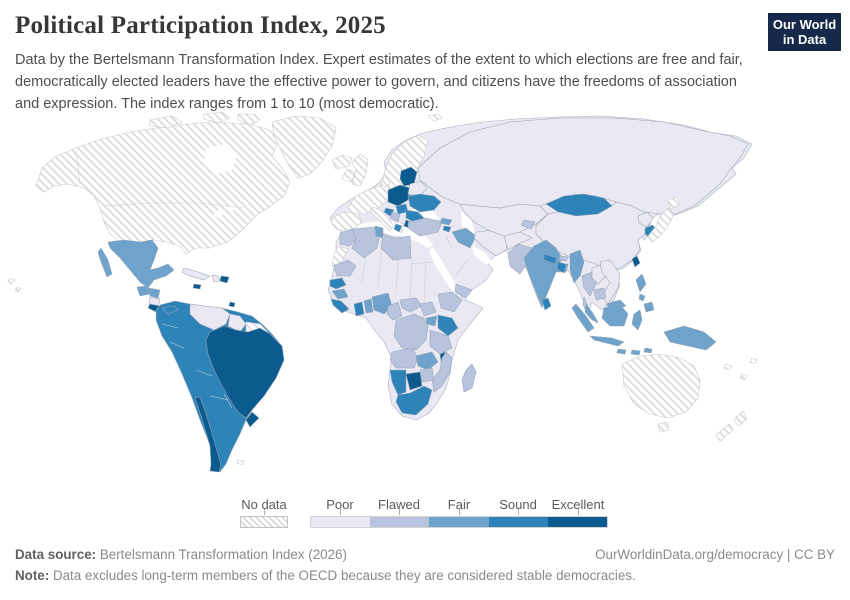  I want to click on country-georgia, so click(446, 221).